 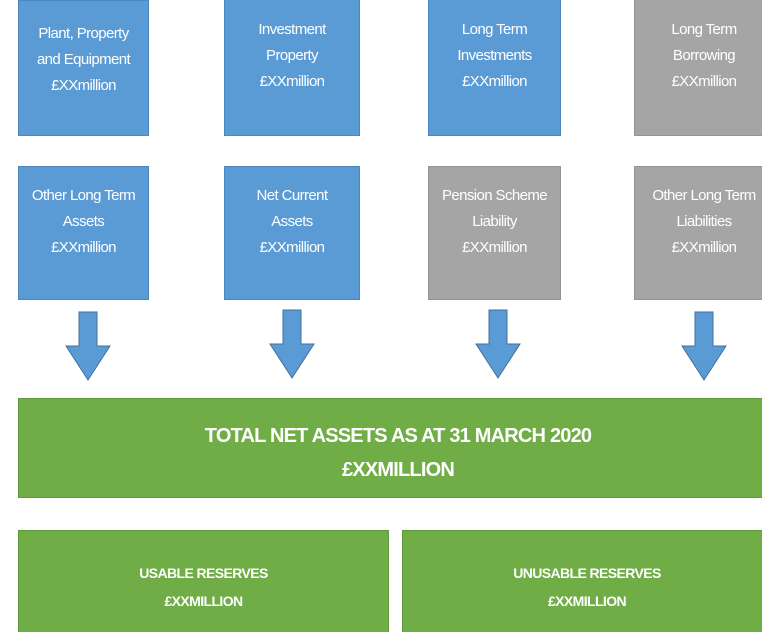 What do you see at coordinates (292, 55) in the screenshot?
I see `box-text: Property` at bounding box center [292, 55].